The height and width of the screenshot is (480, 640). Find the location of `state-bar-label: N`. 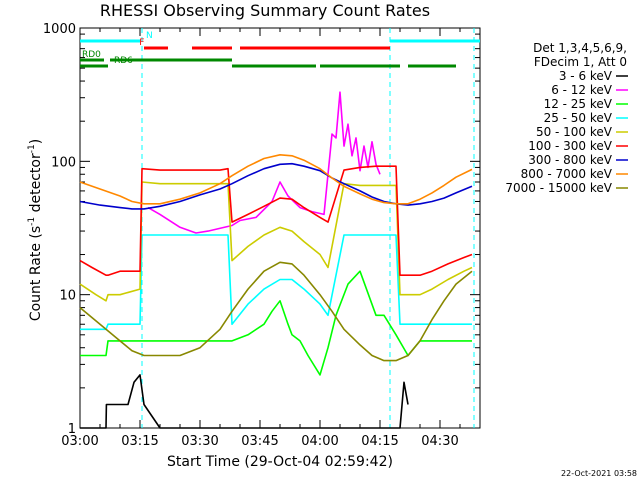

state-bar-label: N is located at coordinates (149, 36).